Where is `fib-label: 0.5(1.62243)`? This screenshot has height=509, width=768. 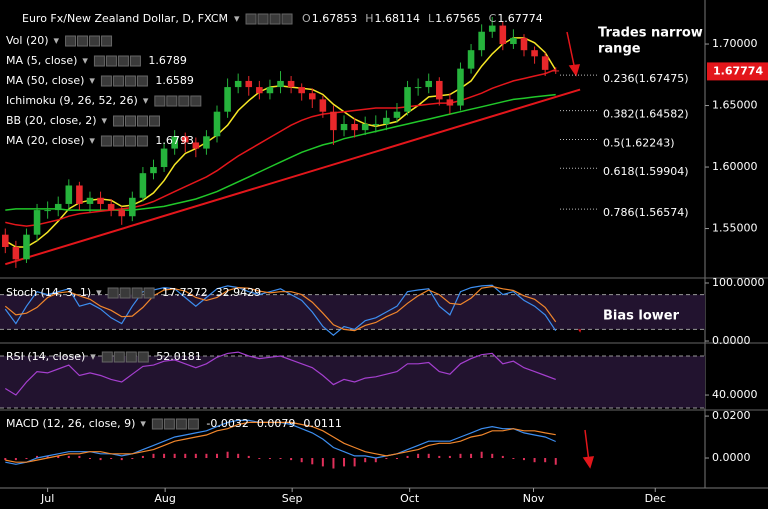
fib-label: 0.5(1.62243) is located at coordinates (639, 142).